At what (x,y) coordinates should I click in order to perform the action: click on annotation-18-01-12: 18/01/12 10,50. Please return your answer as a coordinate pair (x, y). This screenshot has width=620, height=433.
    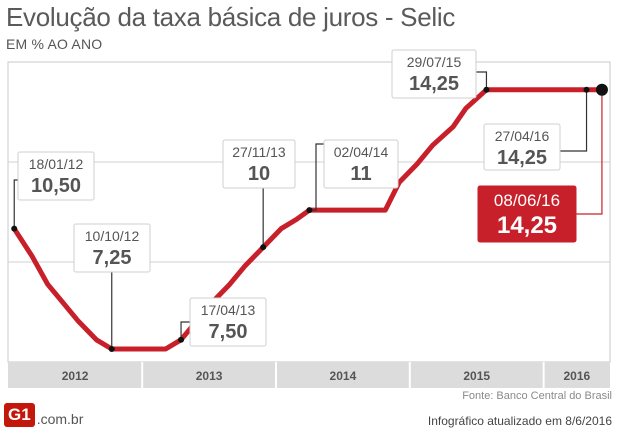
    Looking at the image, I should click on (53, 191).